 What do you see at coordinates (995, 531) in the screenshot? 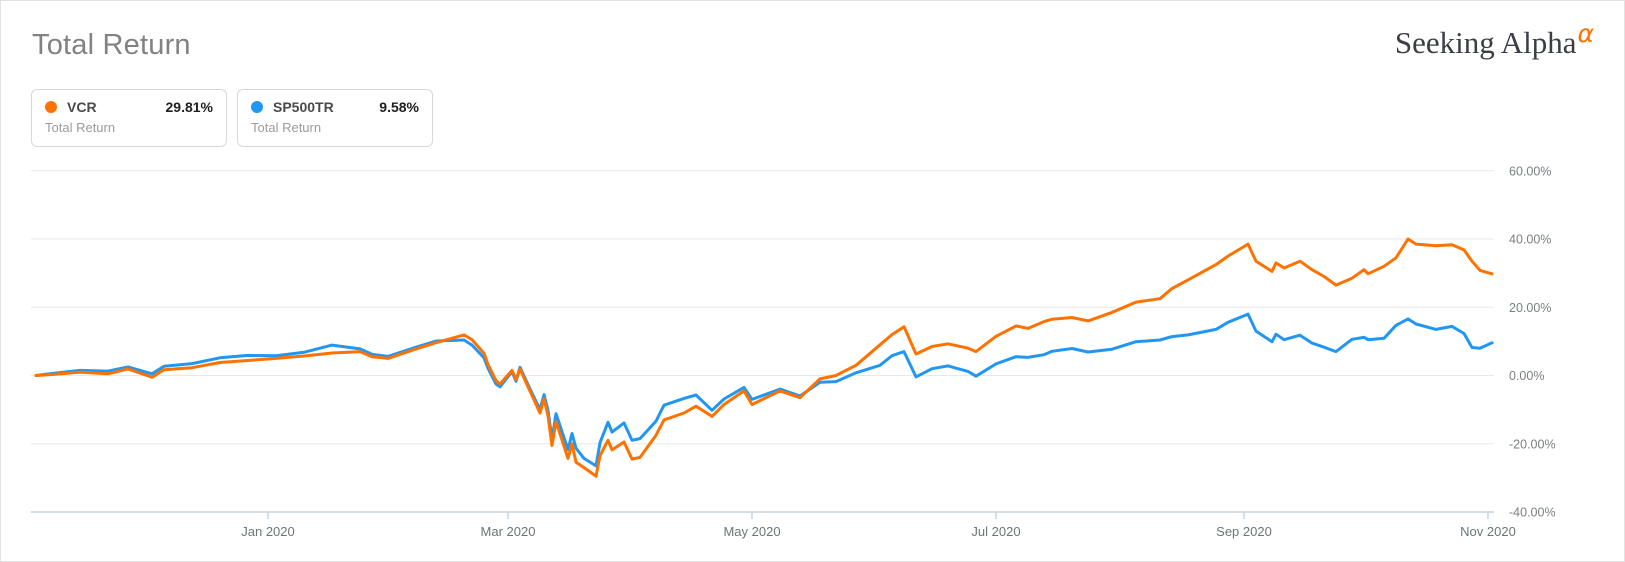
I see `x-tick-label: Jul 2020` at bounding box center [995, 531].